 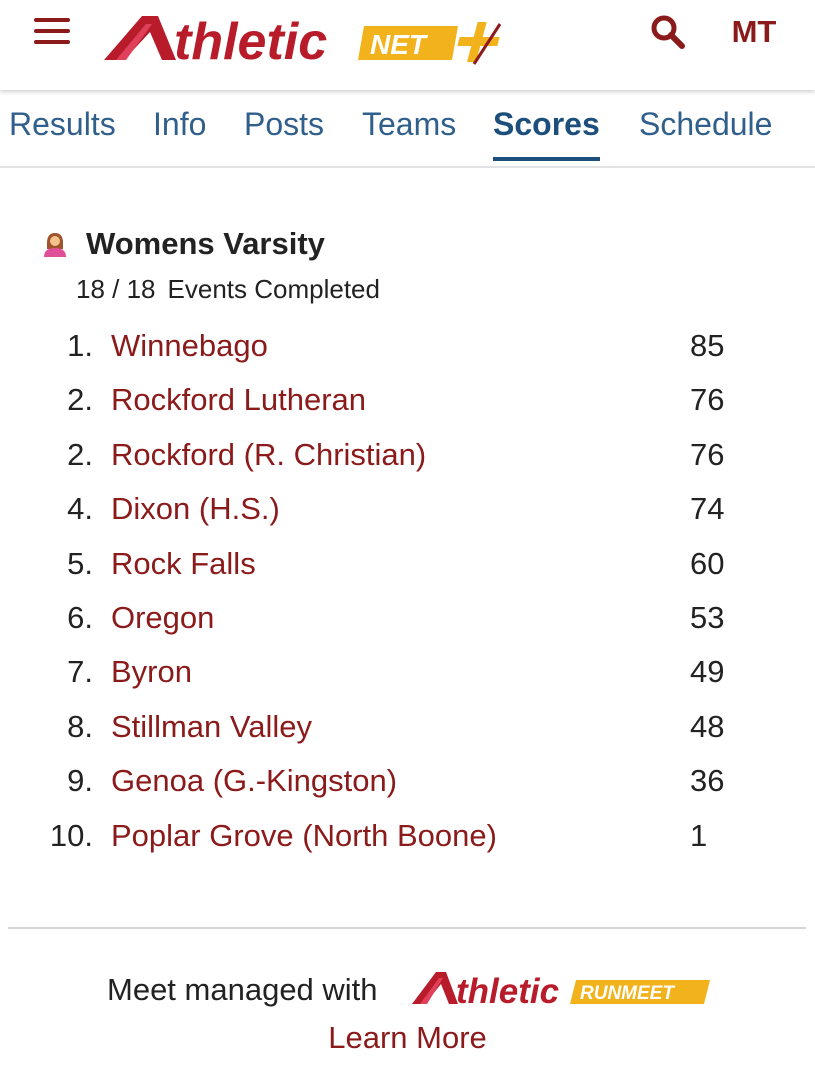 What do you see at coordinates (546, 133) in the screenshot?
I see `tab-scores: Scores` at bounding box center [546, 133].